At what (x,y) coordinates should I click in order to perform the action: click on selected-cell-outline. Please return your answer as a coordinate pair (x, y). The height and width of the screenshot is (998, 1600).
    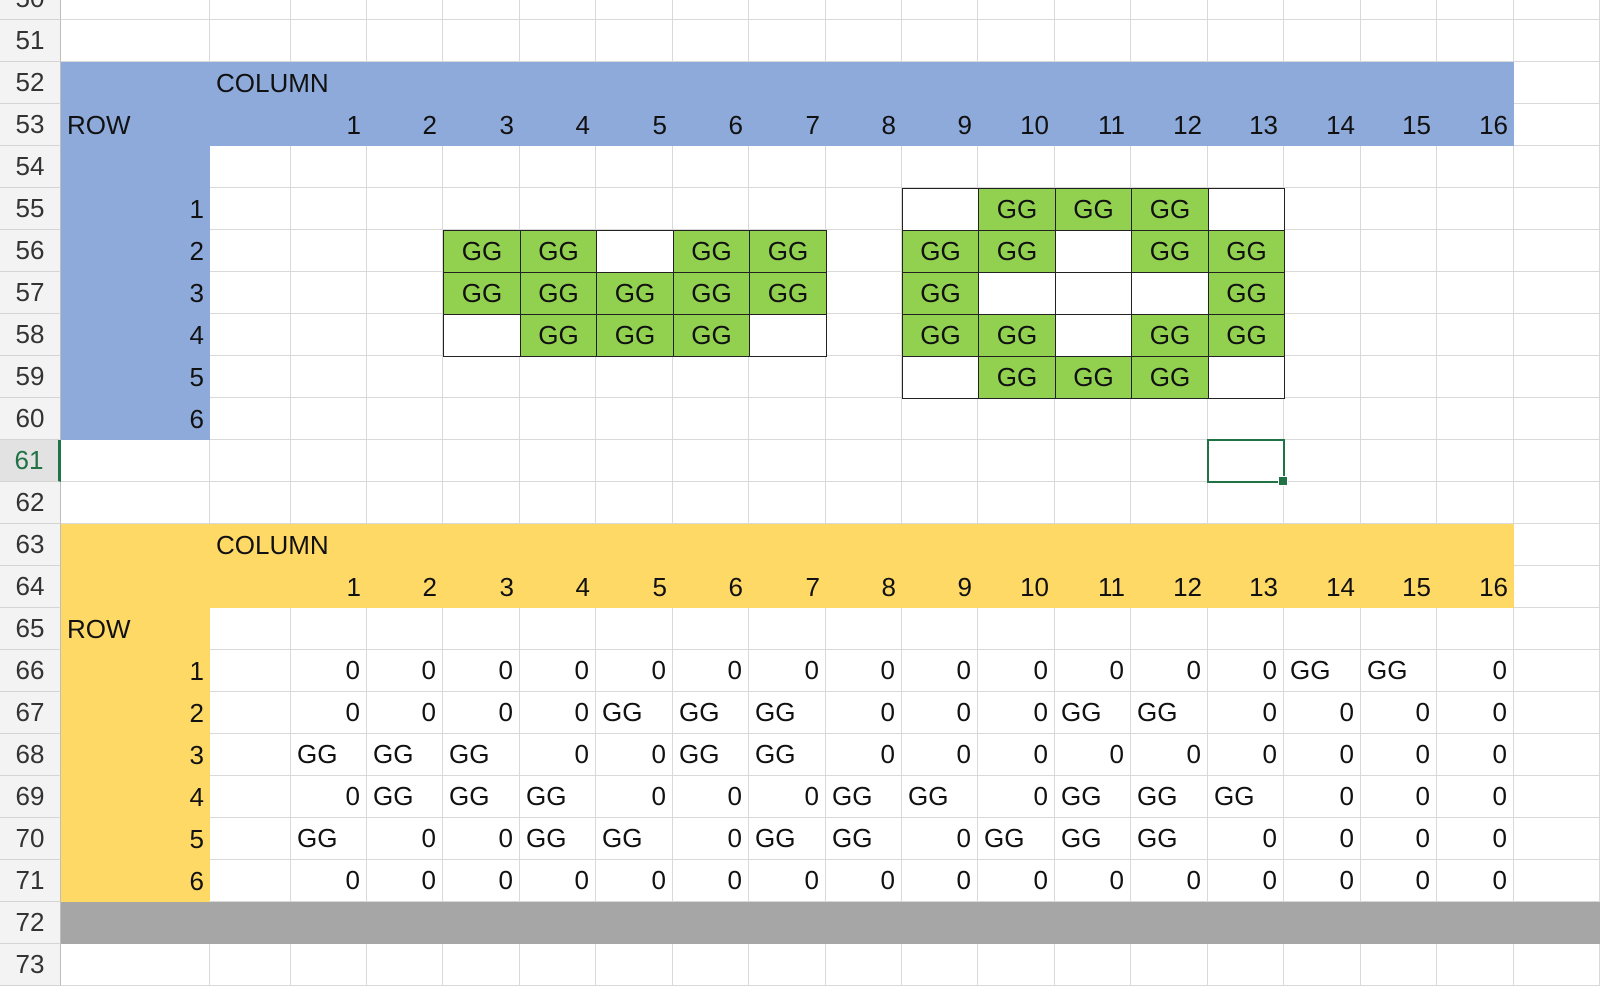
    Looking at the image, I should click on (1247, 462).